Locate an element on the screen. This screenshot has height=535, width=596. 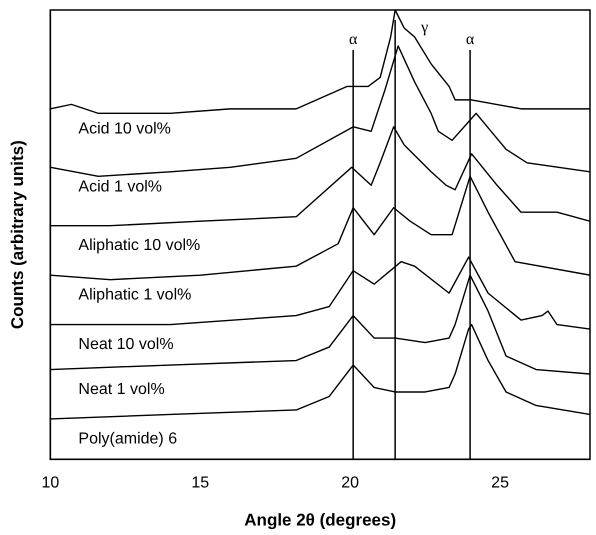
series-label: Aliphatic 10 vol% is located at coordinates (139, 245).